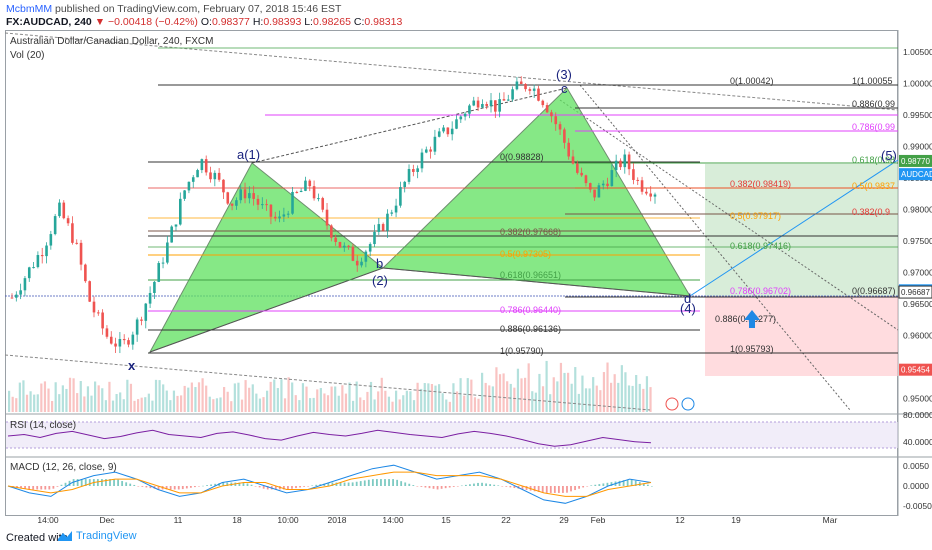 Image resolution: width=932 pixels, height=550 pixels. Describe the element at coordinates (525, 254) in the screenshot. I see `fib-label: 0.5(0.97305)` at that location.